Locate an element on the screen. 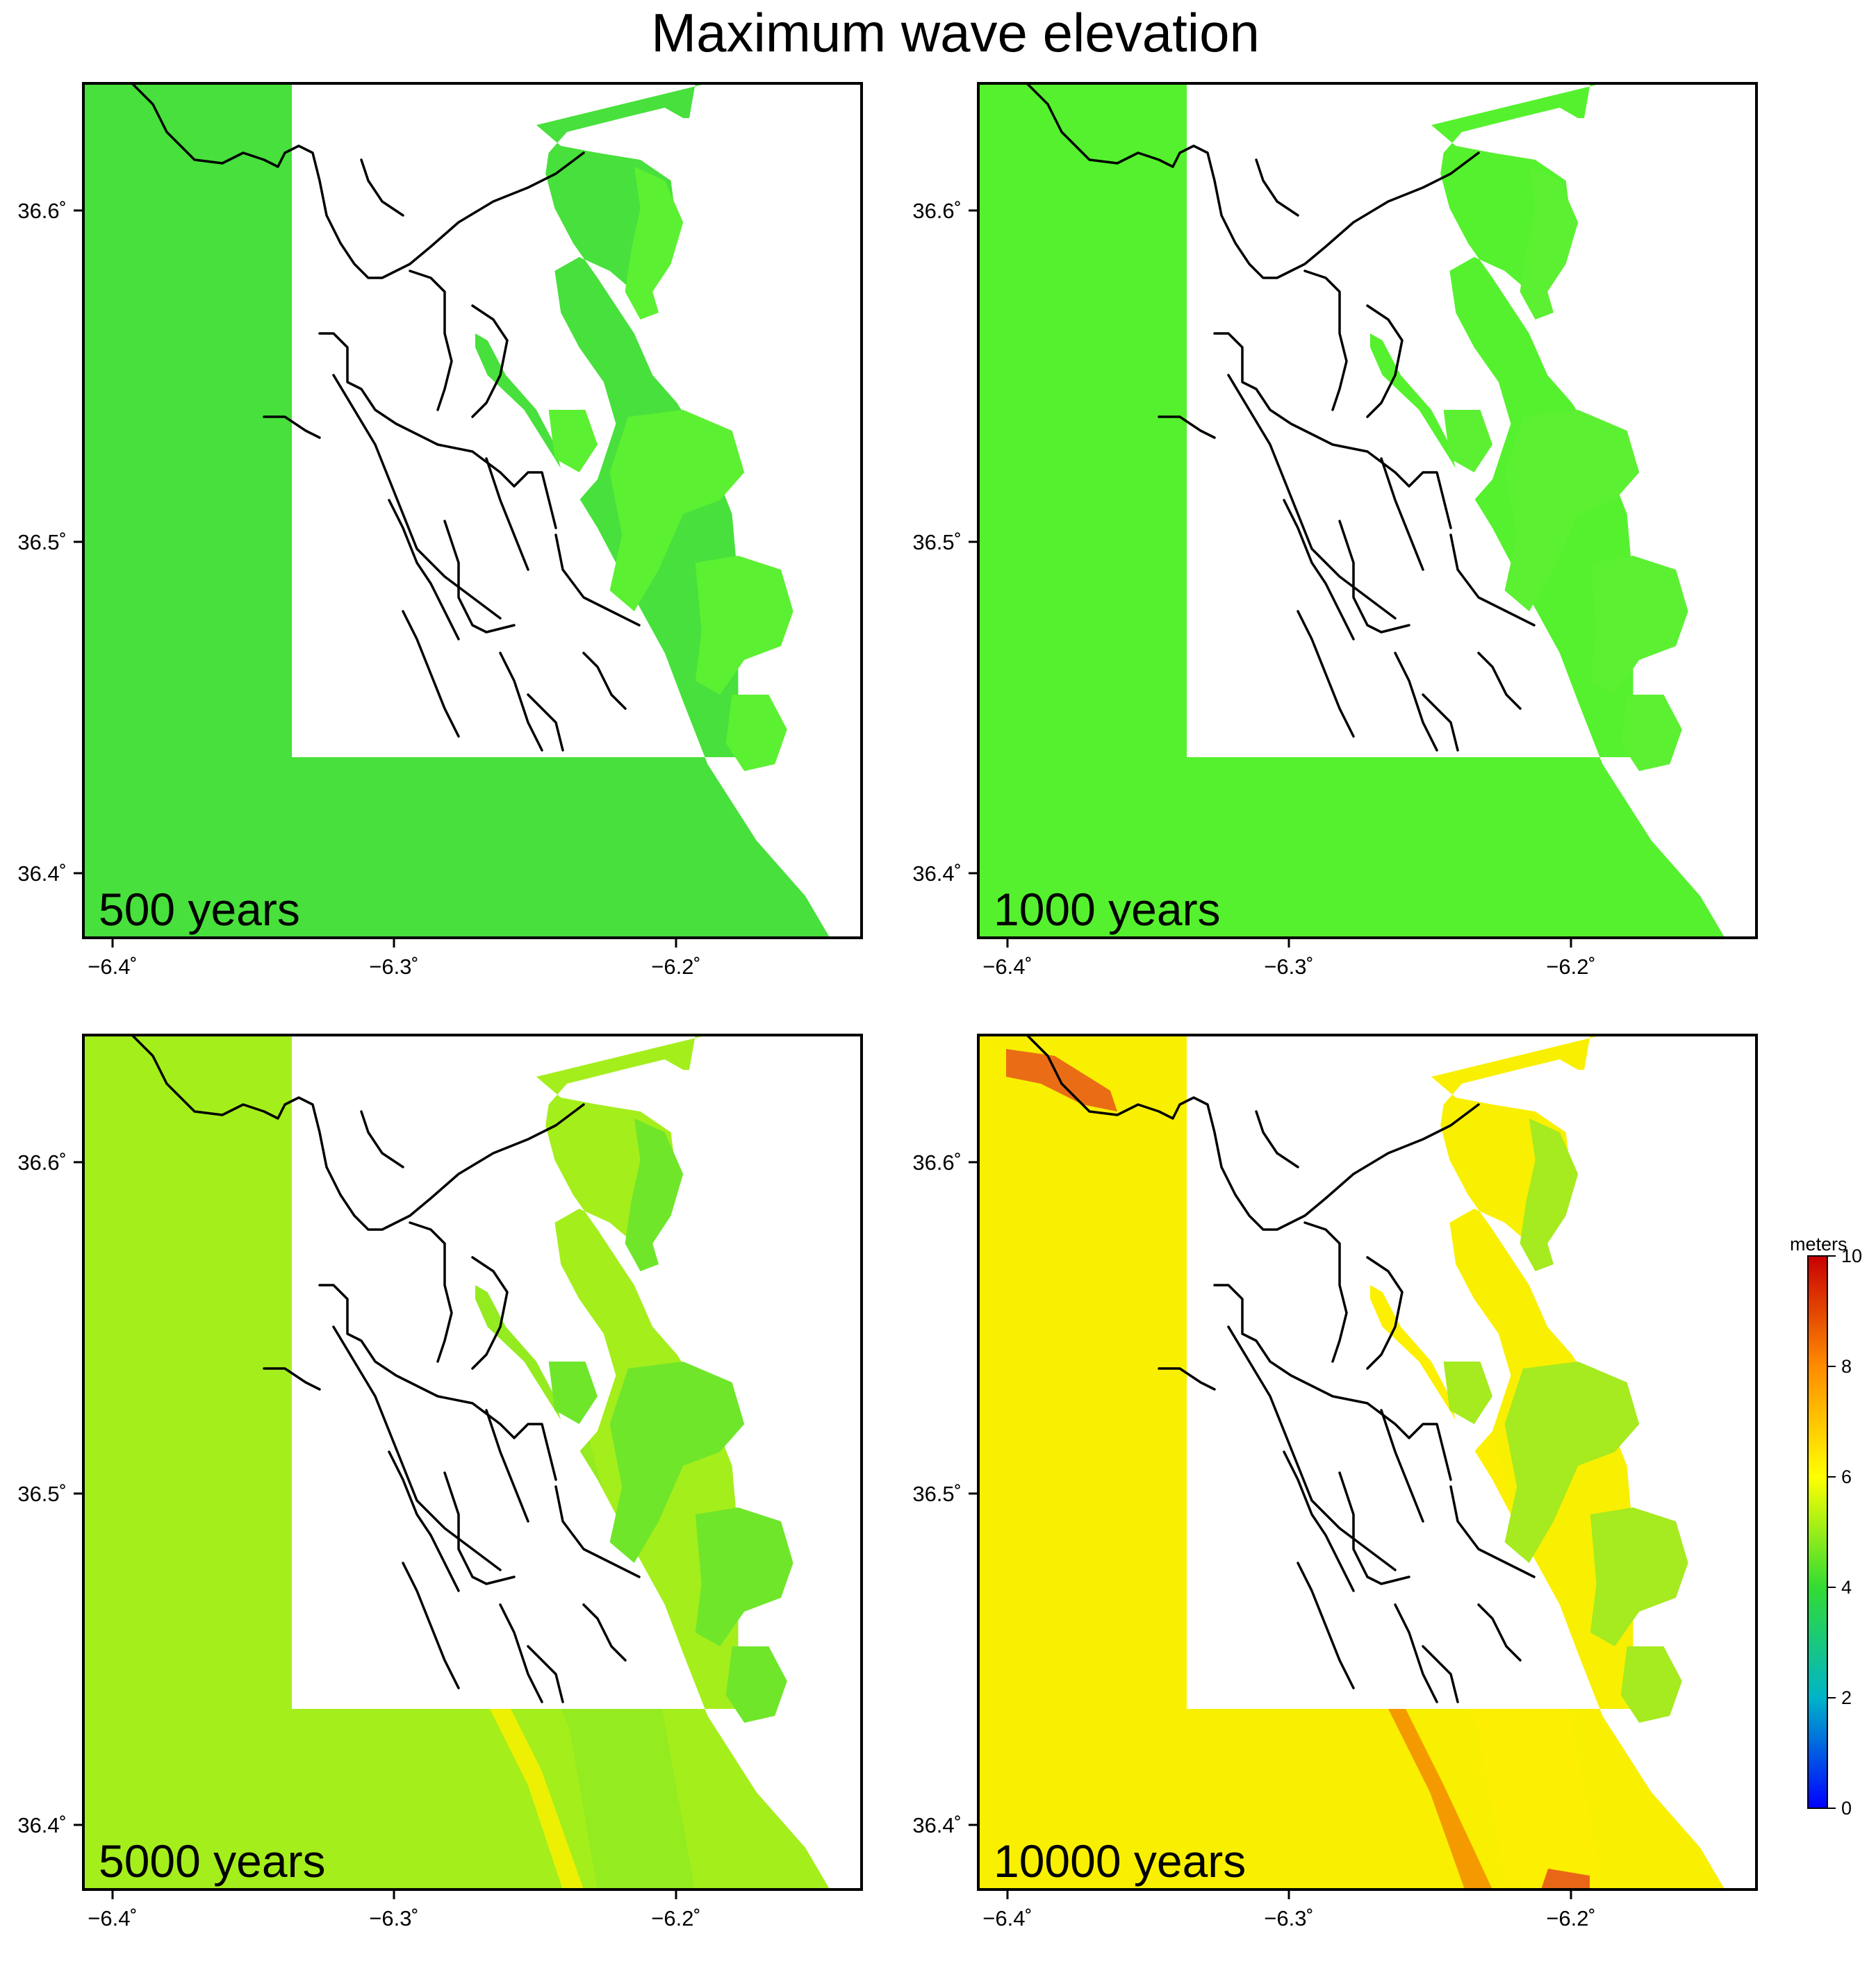  scenario-label: 5000 years is located at coordinates (212, 1861).